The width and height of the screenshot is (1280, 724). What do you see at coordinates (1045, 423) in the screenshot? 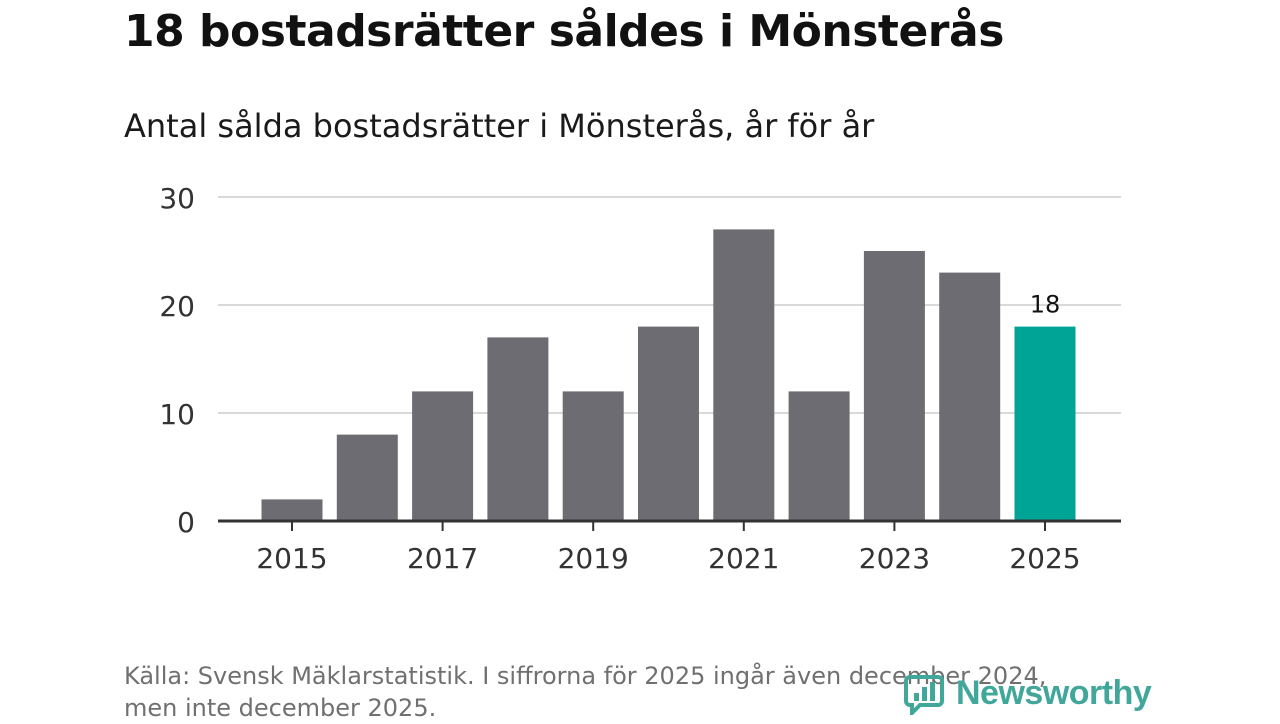
I see `bar-2025` at bounding box center [1045, 423].